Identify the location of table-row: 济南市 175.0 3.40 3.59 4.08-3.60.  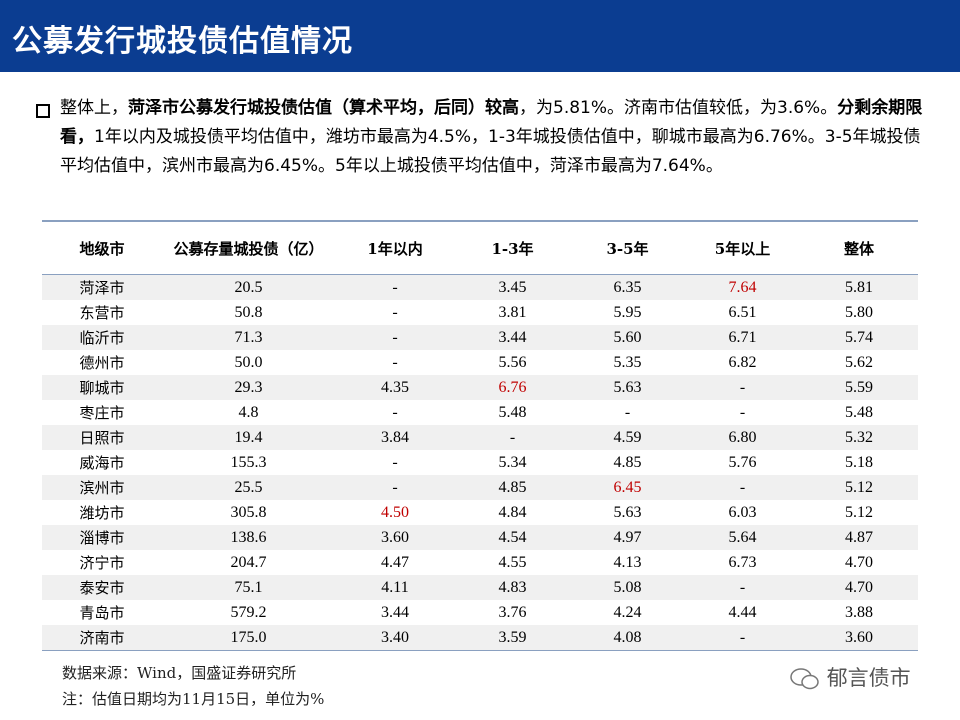
(480, 638).